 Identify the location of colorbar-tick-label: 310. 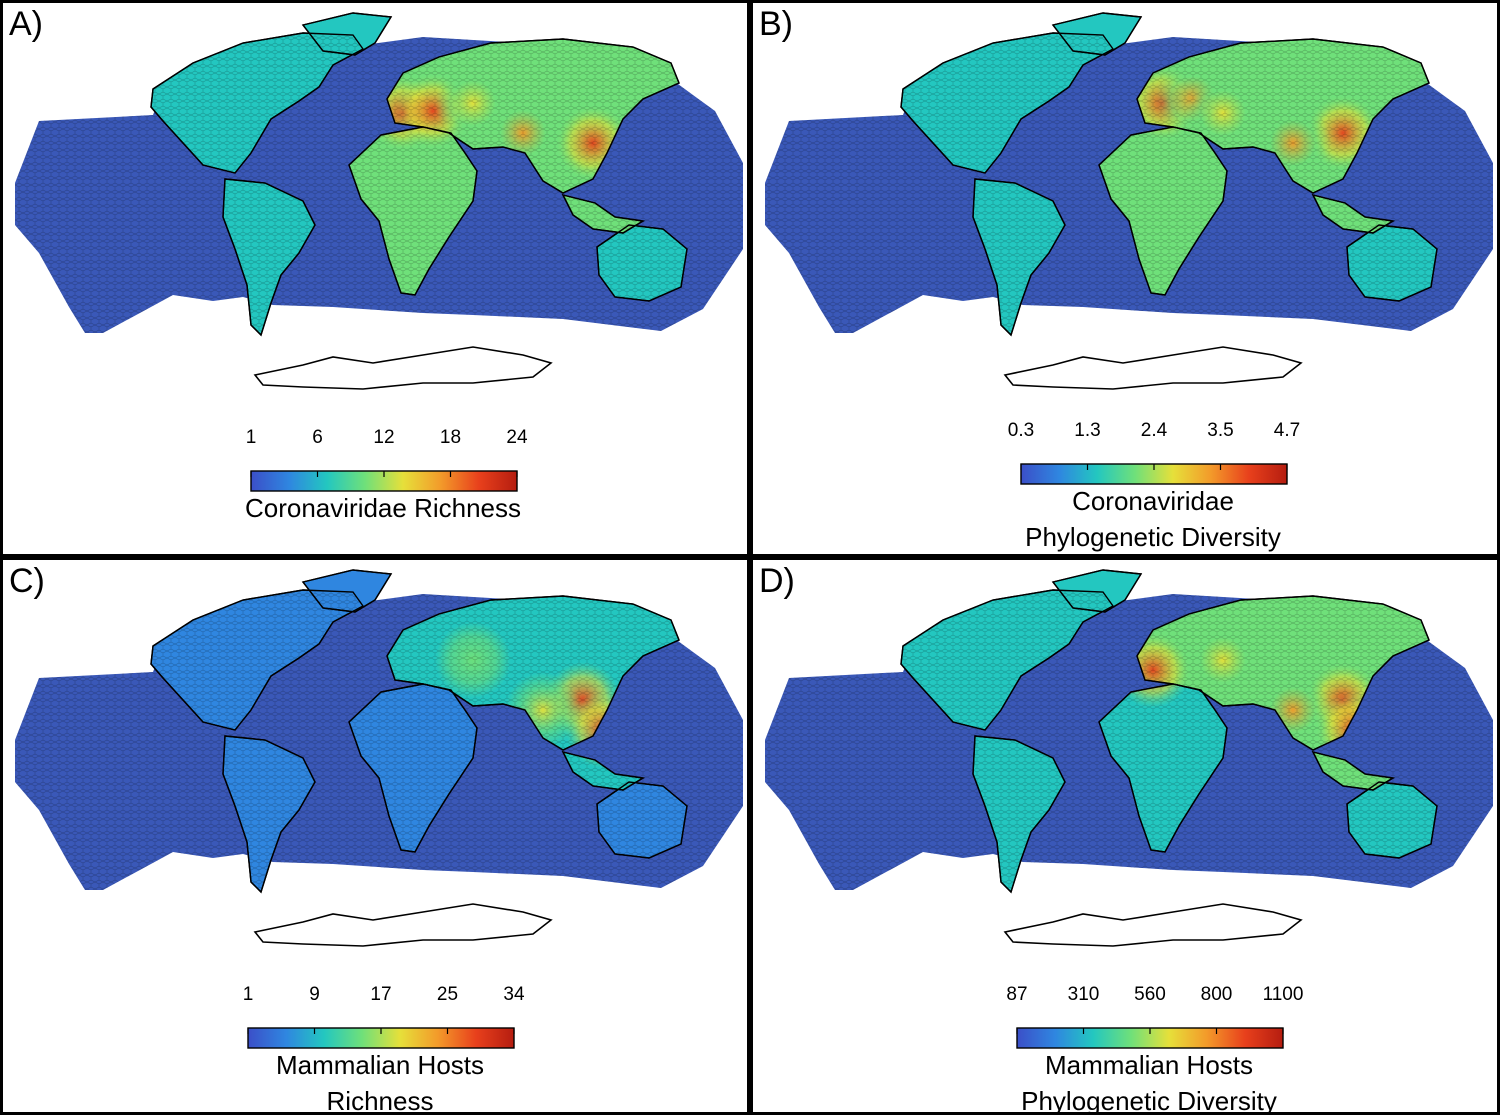
(1083, 994).